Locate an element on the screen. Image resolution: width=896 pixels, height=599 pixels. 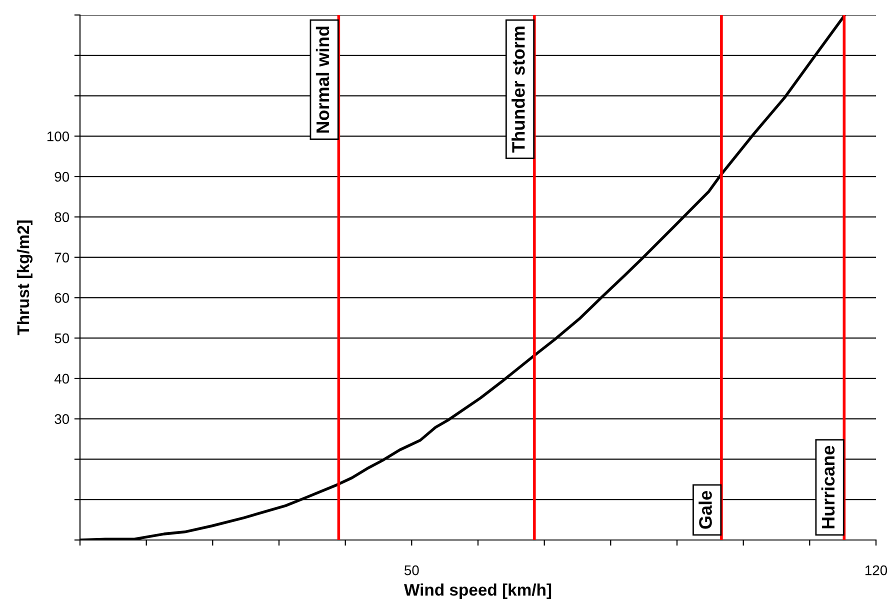
ref-line-label: Thunder storm is located at coordinates (518, 89).